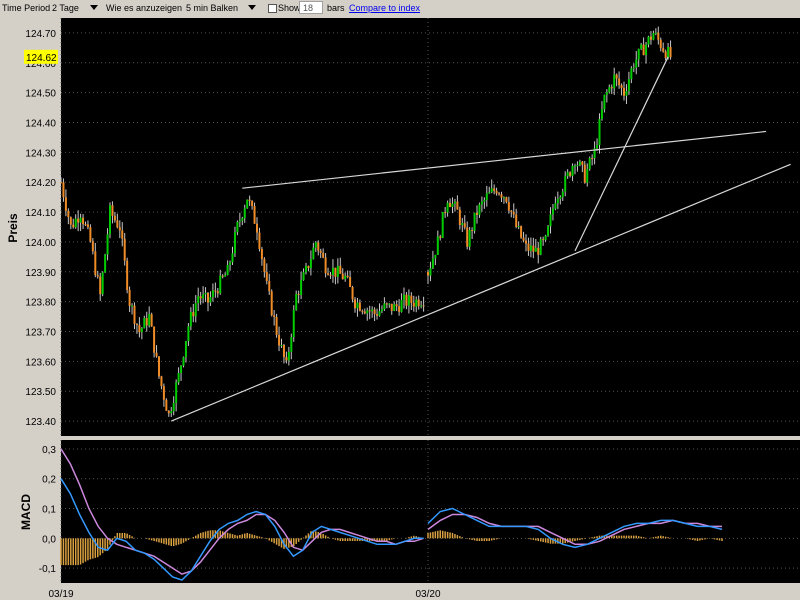 This screenshot has height=600, width=800. Describe the element at coordinates (244, 594) in the screenshot. I see `time-axis: 03/19 03/20` at that location.